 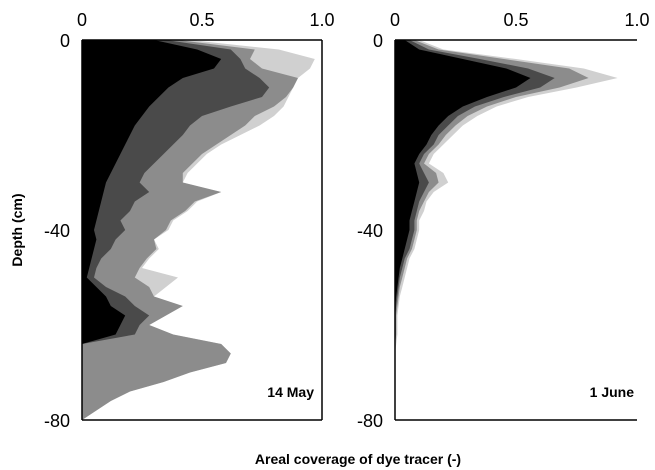 What do you see at coordinates (358, 459) in the screenshot?
I see `x-axis-title: Areal coverage of dye tracer (-)` at bounding box center [358, 459].